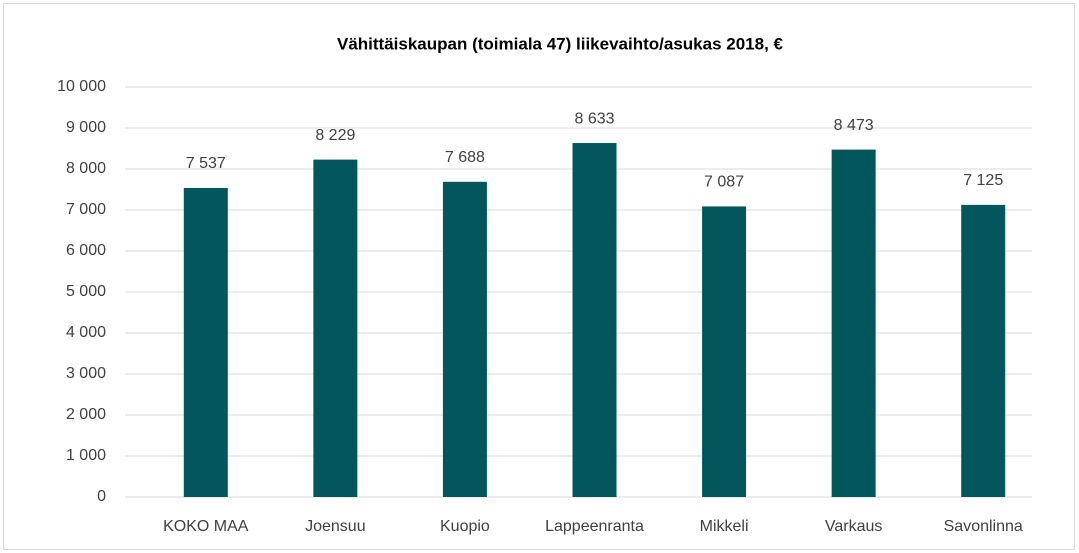  Describe the element at coordinates (86, 373) in the screenshot. I see `y-tick-label: 3 000` at that location.